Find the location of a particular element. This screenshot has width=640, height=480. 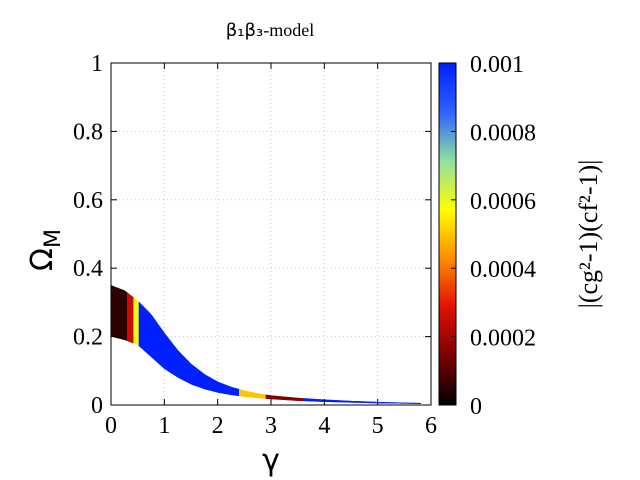

x-tick-label-4: 4 is located at coordinates (324, 426).